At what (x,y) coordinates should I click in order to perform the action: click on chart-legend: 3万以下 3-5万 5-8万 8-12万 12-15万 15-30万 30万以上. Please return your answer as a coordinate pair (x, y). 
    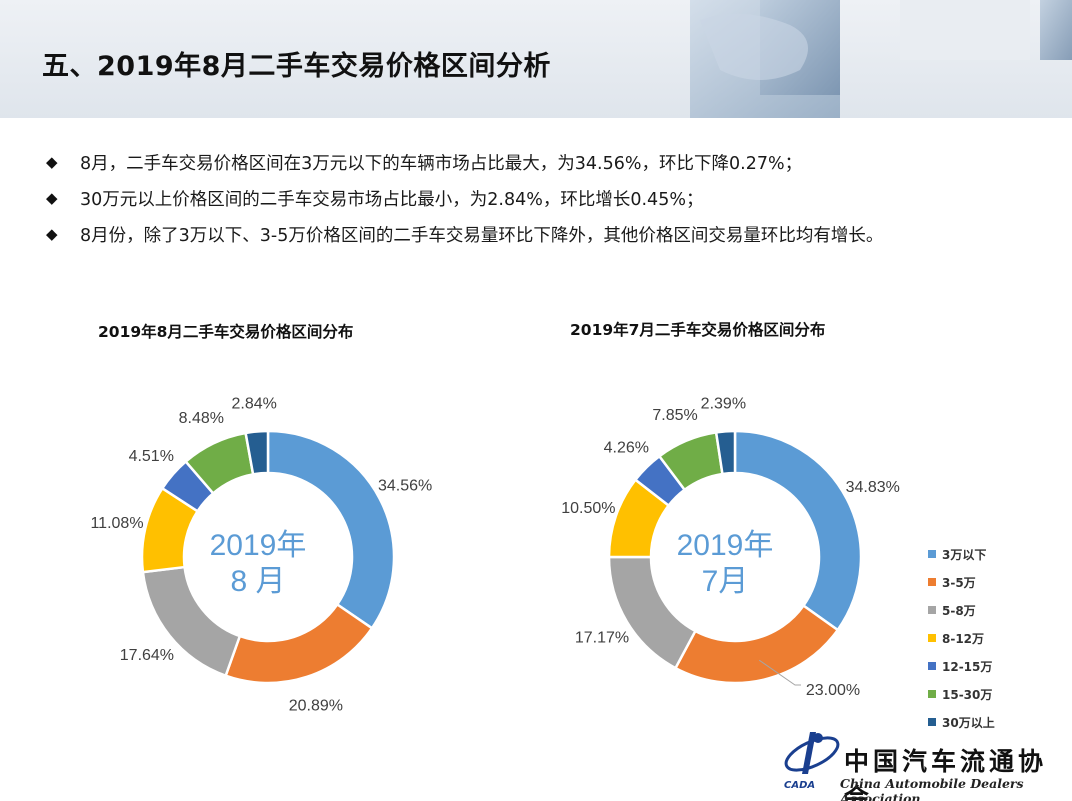
    Looking at the image, I should click on (961, 638).